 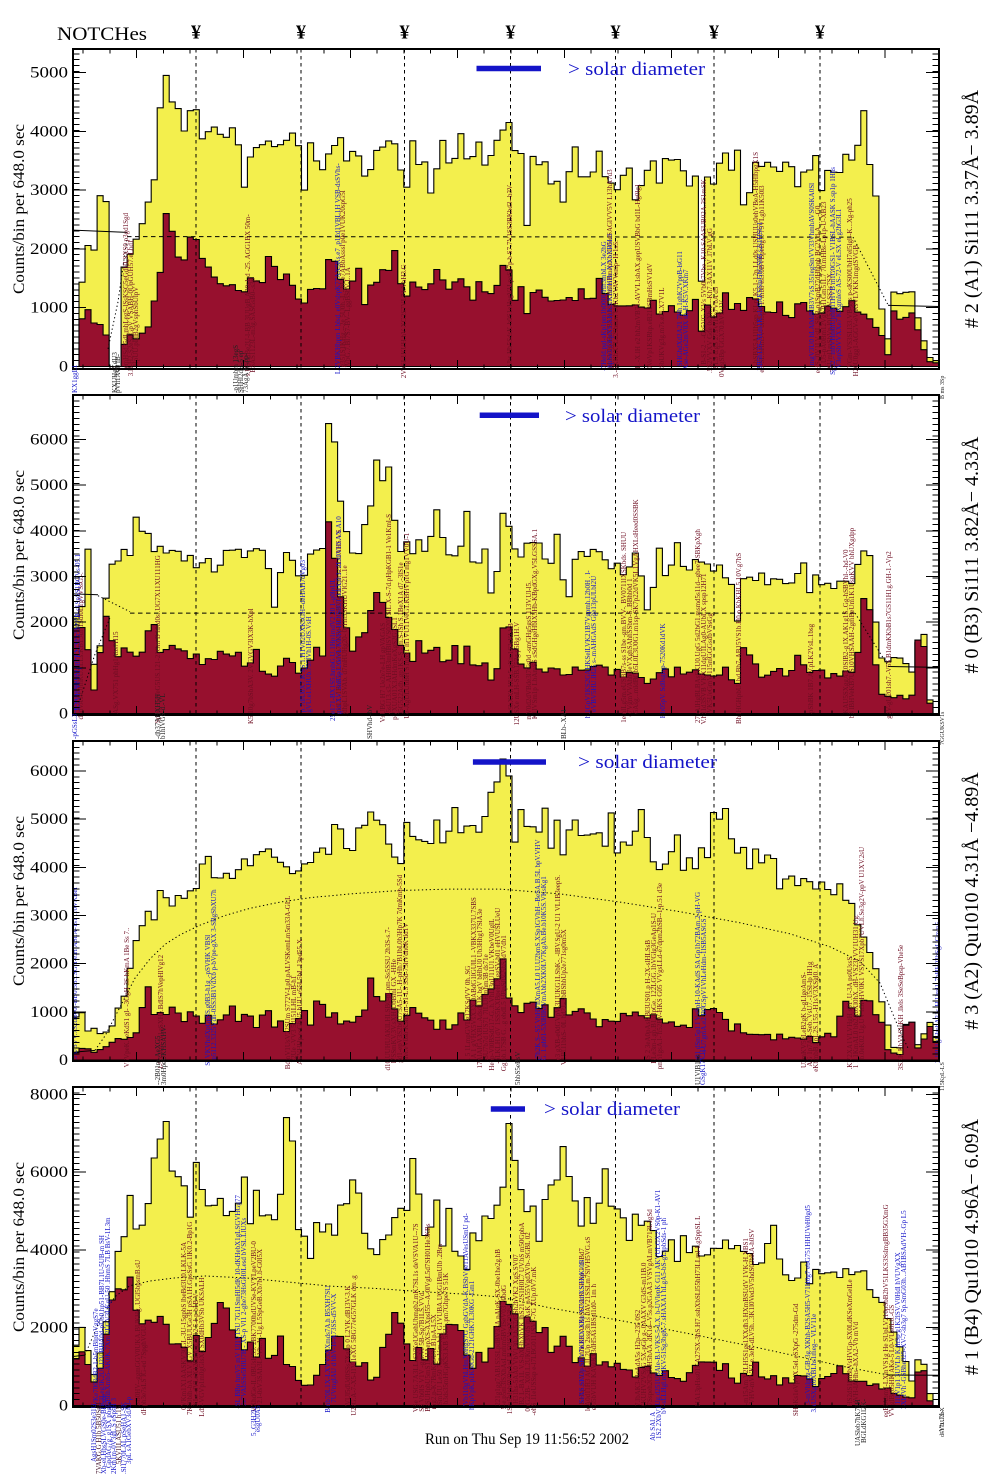 What do you see at coordinates (383, 673) in the screenshot?
I see `svg-text: VsUBG H7 Ue2e7e-LH gpVAGAS` at bounding box center [383, 673].